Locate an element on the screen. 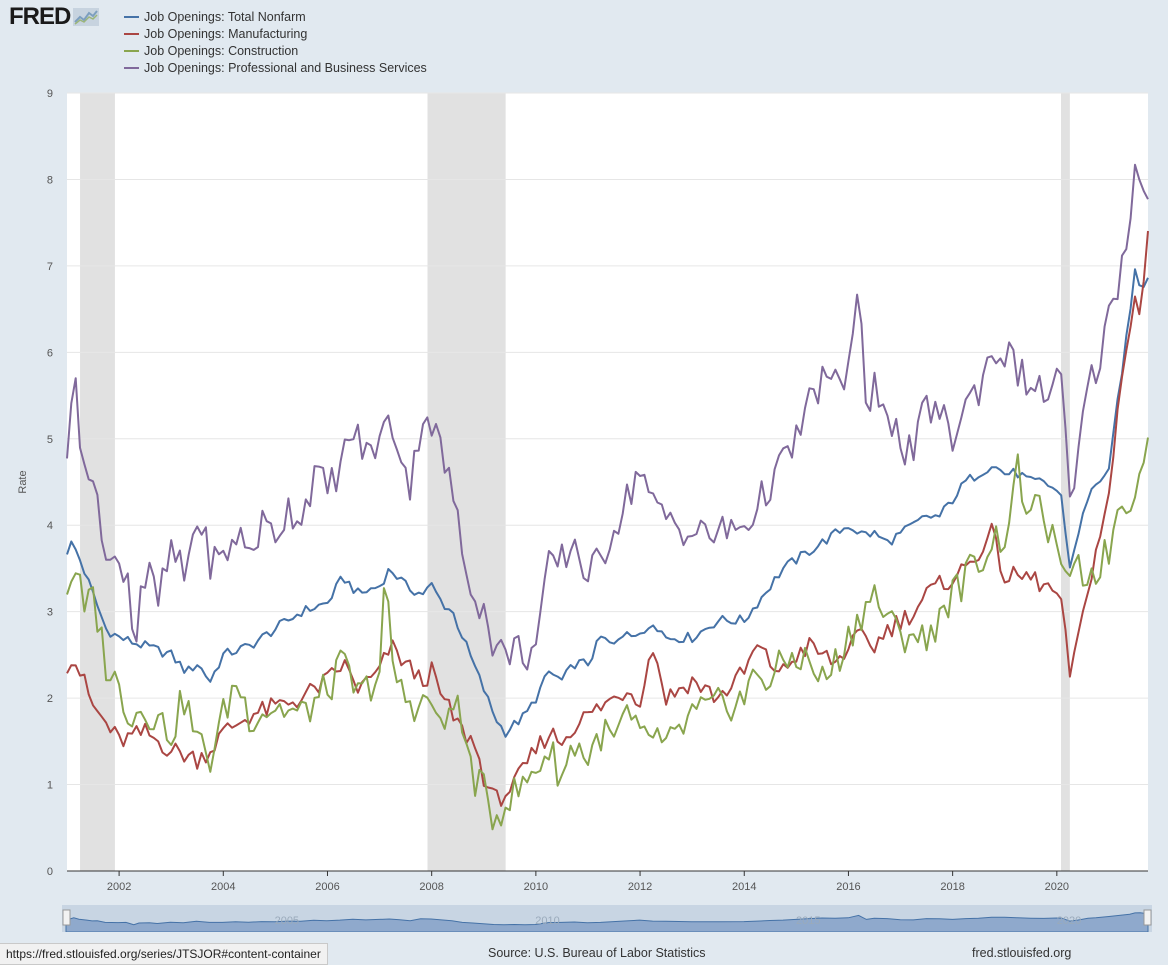 The height and width of the screenshot is (965, 1168). legend-label: Job Openings: Construction is located at coordinates (221, 50).